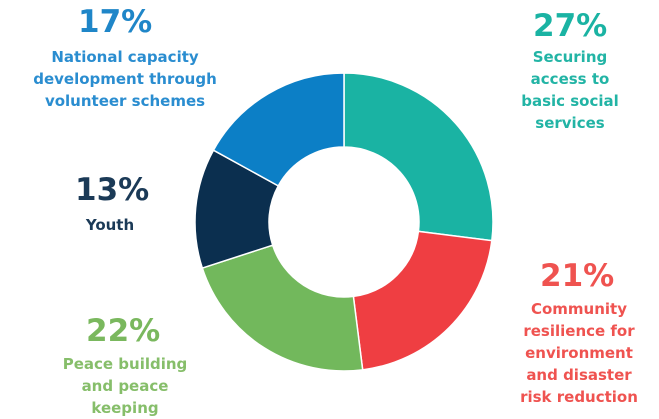 This screenshot has width=659, height=419. Describe the element at coordinates (570, 26) in the screenshot. I see `label-percent-securing-access: 27%` at that location.